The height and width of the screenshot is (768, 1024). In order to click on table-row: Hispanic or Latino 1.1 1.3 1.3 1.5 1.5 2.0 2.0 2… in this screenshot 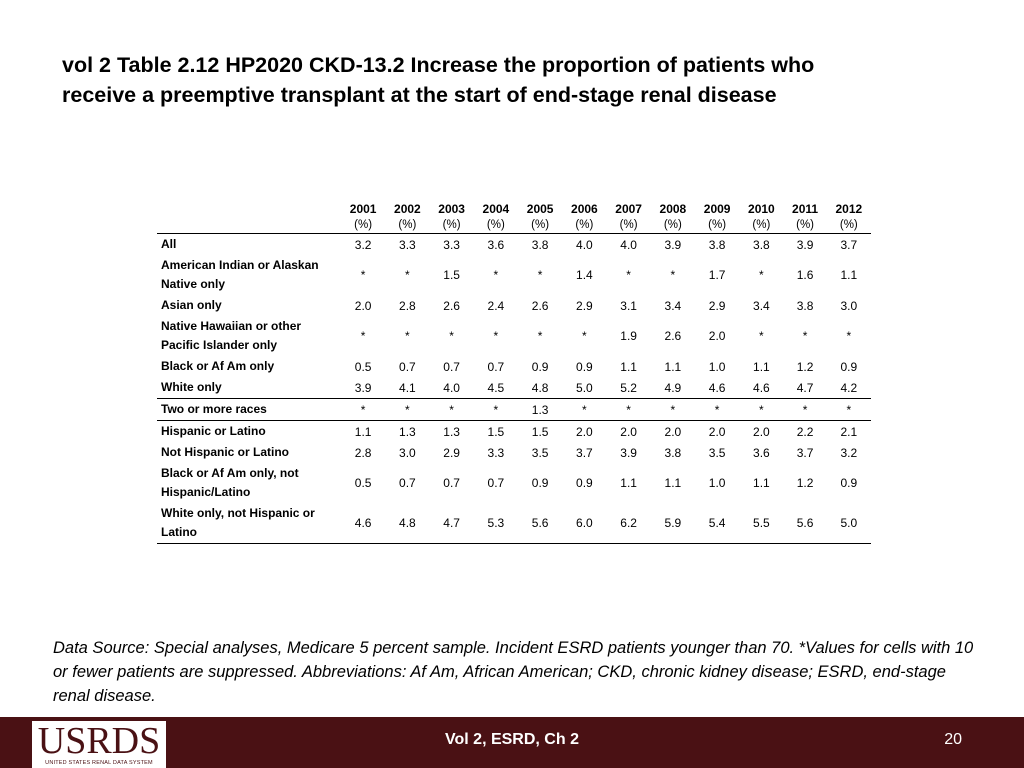, I will do `click(514, 431)`.